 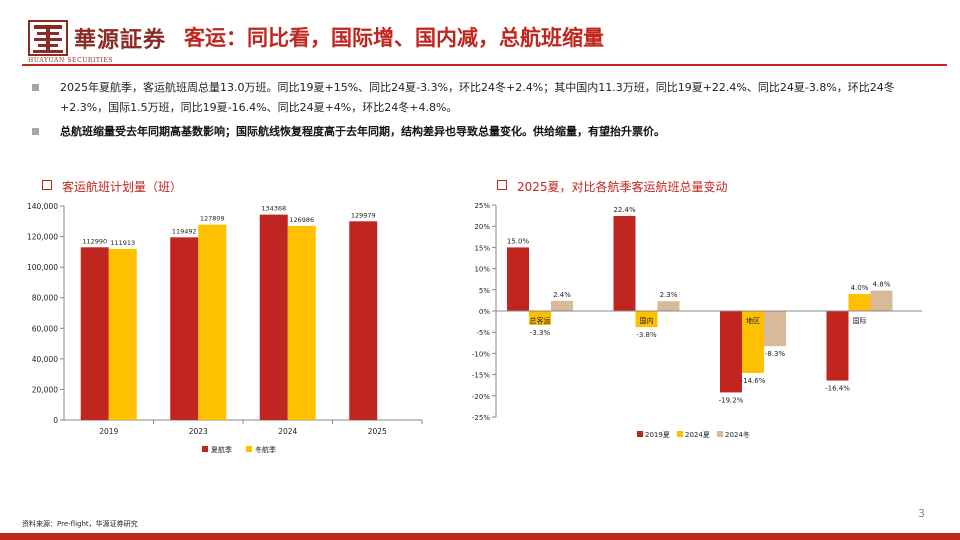 What do you see at coordinates (483, 333) in the screenshot?
I see `y-tick-label: -5%` at bounding box center [483, 333].